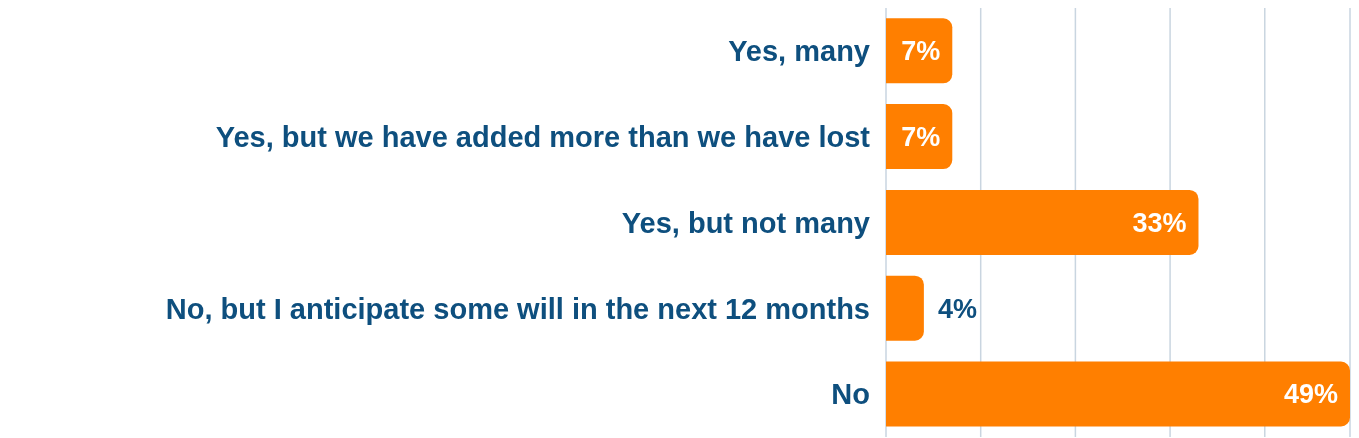 This screenshot has width=1359, height=438. What do you see at coordinates (517, 308) in the screenshot?
I see `y-tick-label: No, but I anticipate some will in the next 12 months` at bounding box center [517, 308].